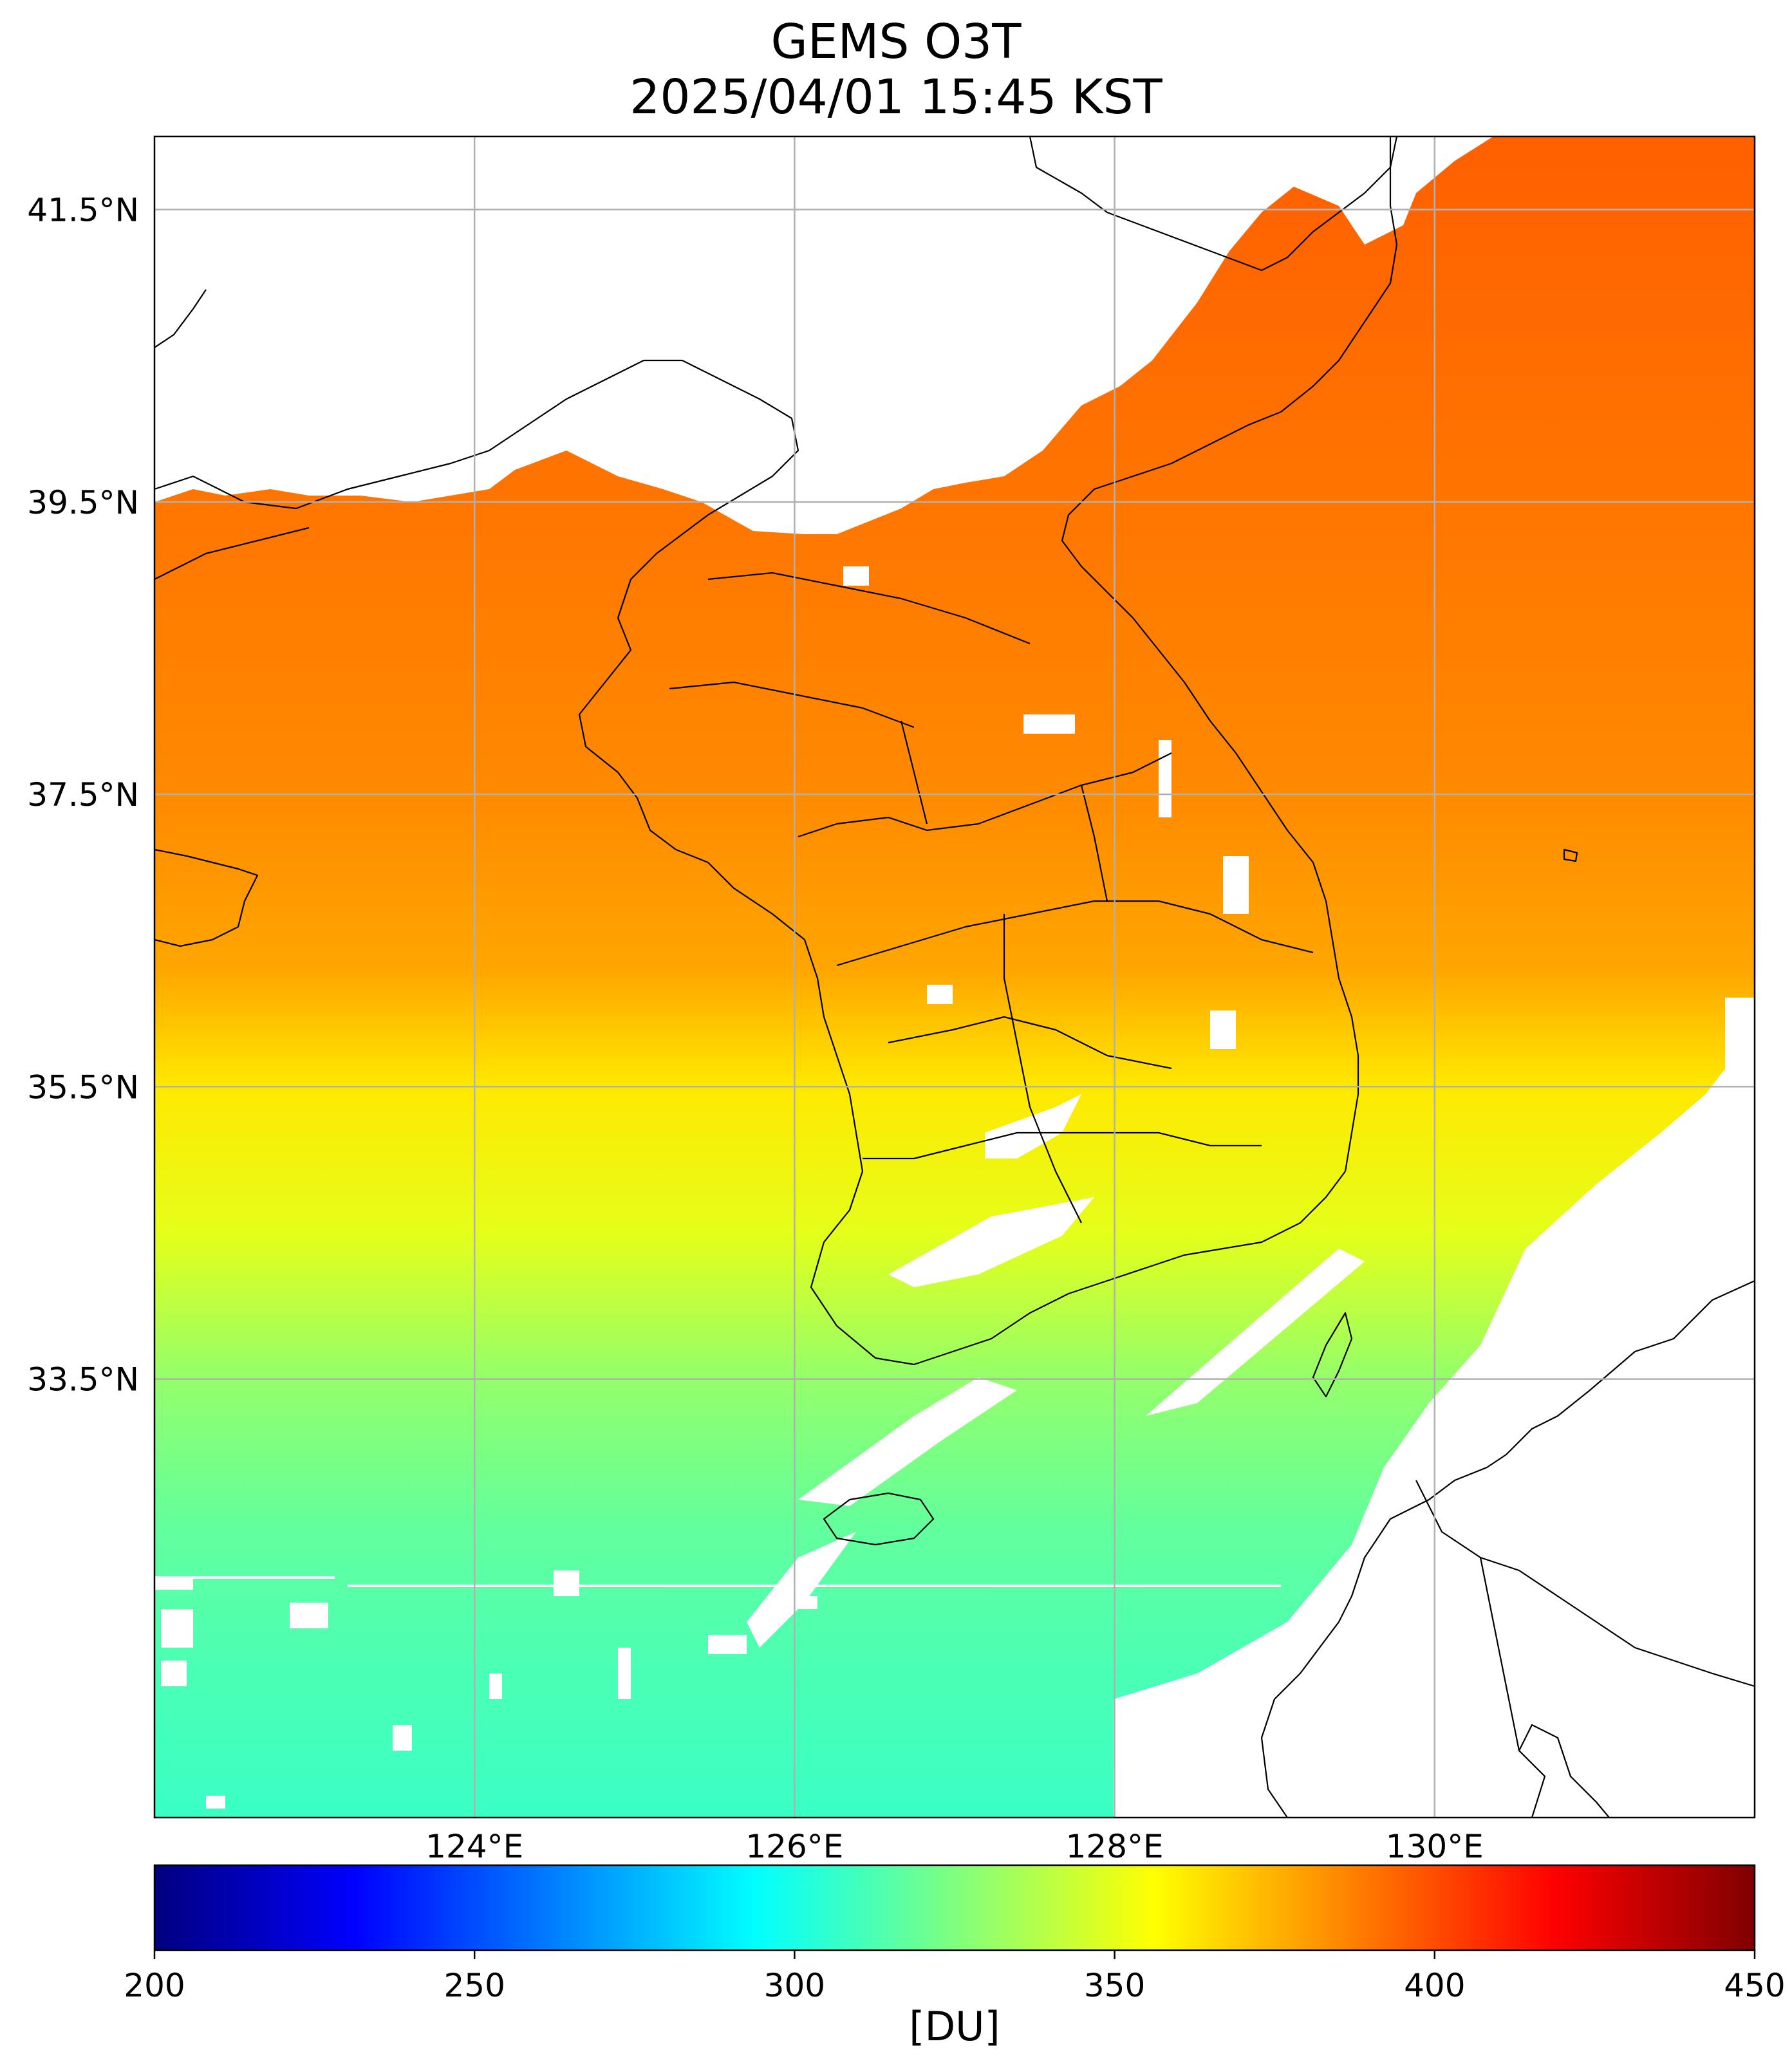  What do you see at coordinates (473, 434) in the screenshot?
I see `coast-liaoning` at bounding box center [473, 434].